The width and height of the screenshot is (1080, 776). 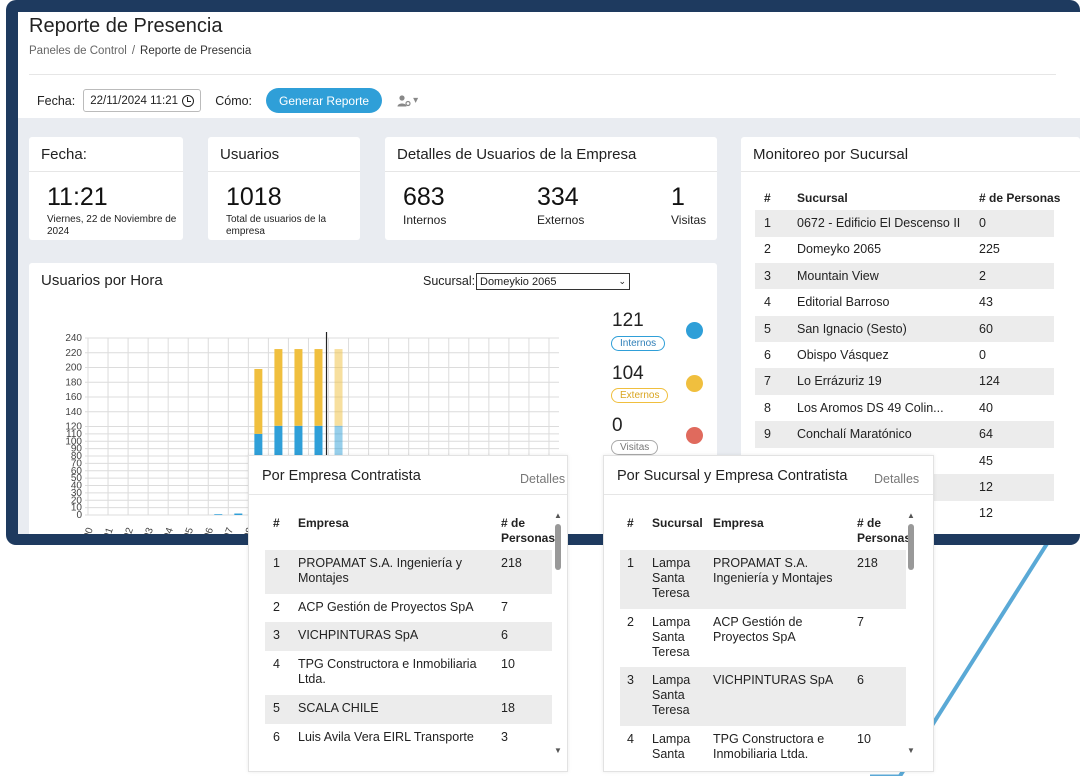 What do you see at coordinates (732, 476) in the screenshot?
I see `sucursal-empresa-panel-title: Por Sucursal y Empresa Contratista` at bounding box center [732, 476].